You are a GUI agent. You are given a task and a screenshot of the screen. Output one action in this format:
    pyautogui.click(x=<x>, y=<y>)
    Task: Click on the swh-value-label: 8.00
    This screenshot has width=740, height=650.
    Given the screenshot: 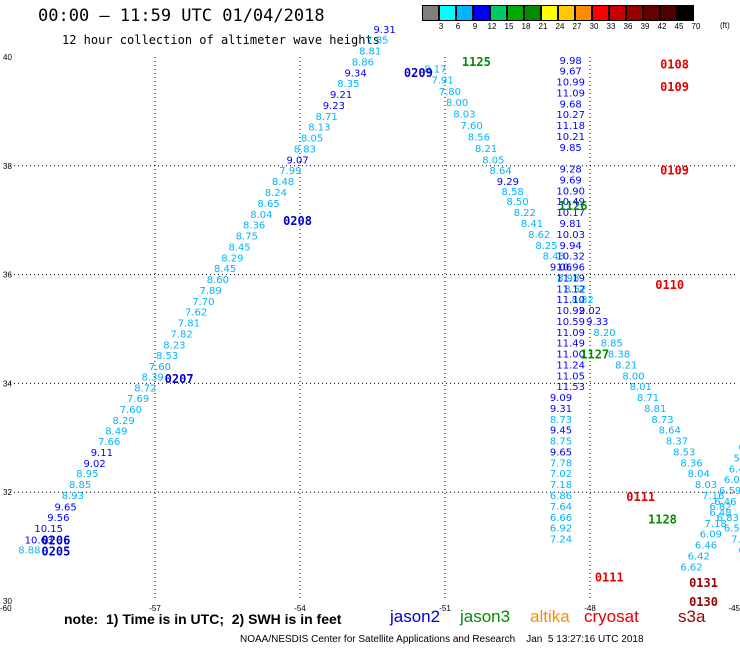 What is the action you would take?
    pyautogui.click(x=633, y=376)
    